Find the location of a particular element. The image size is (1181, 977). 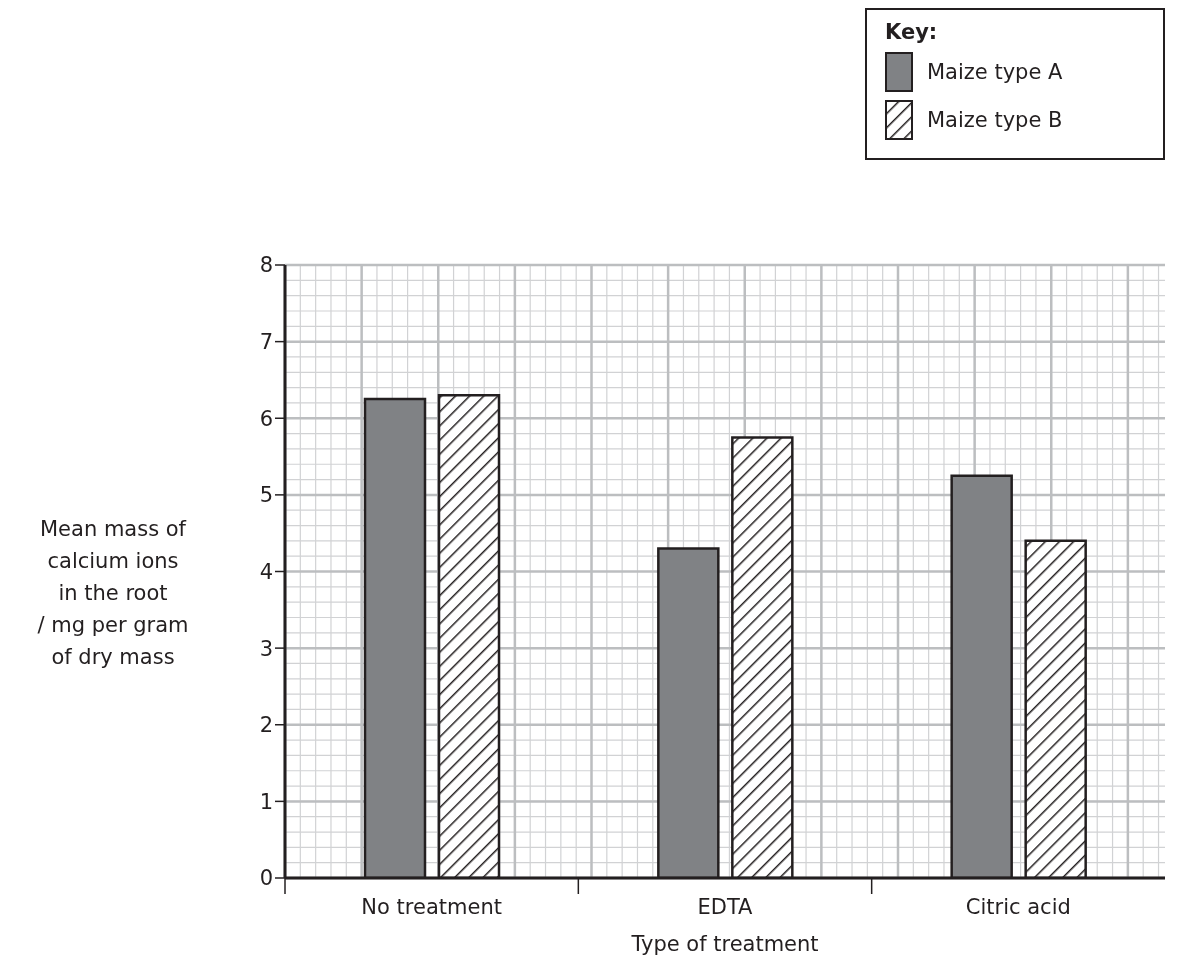

legend-title: Key: is located at coordinates (912, 32).